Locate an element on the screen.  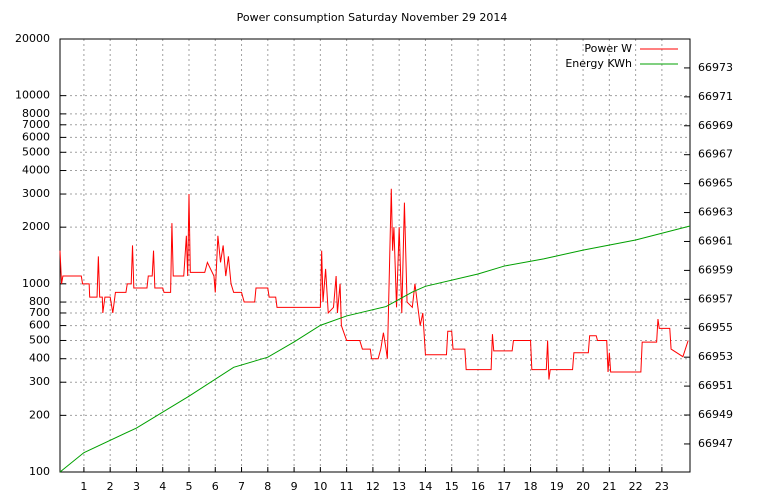
y-tick-label: 600 is located at coordinates (39, 325).